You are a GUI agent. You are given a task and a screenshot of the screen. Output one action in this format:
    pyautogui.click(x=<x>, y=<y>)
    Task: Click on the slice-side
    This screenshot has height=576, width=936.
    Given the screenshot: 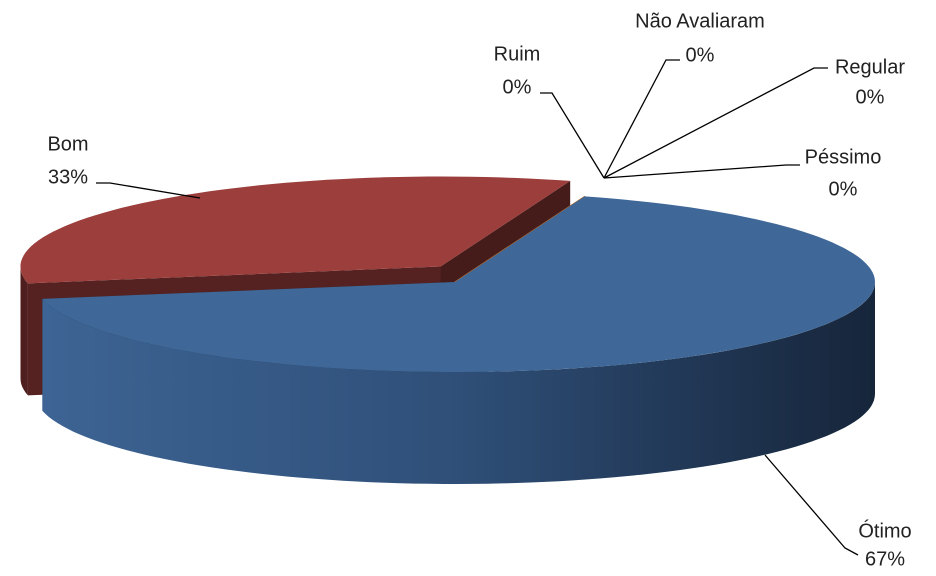 What is the action you would take?
    pyautogui.click(x=24, y=331)
    